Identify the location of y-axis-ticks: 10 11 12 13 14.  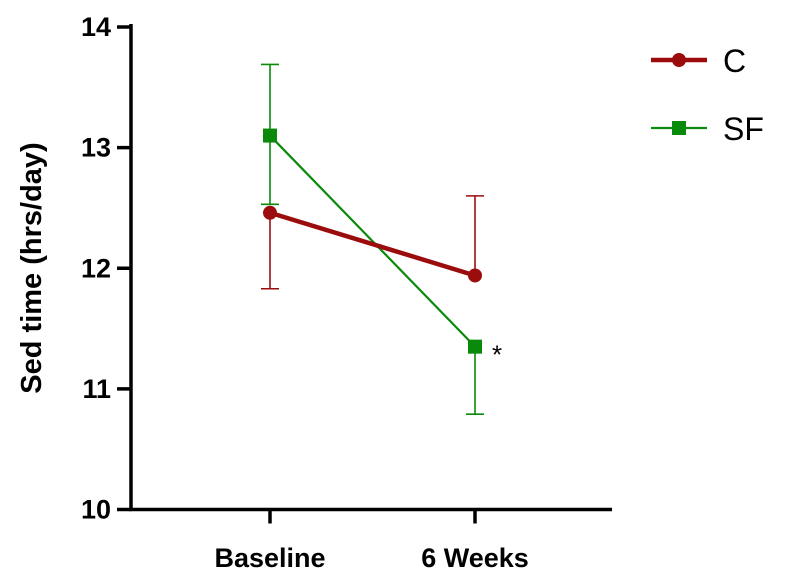
(106, 268).